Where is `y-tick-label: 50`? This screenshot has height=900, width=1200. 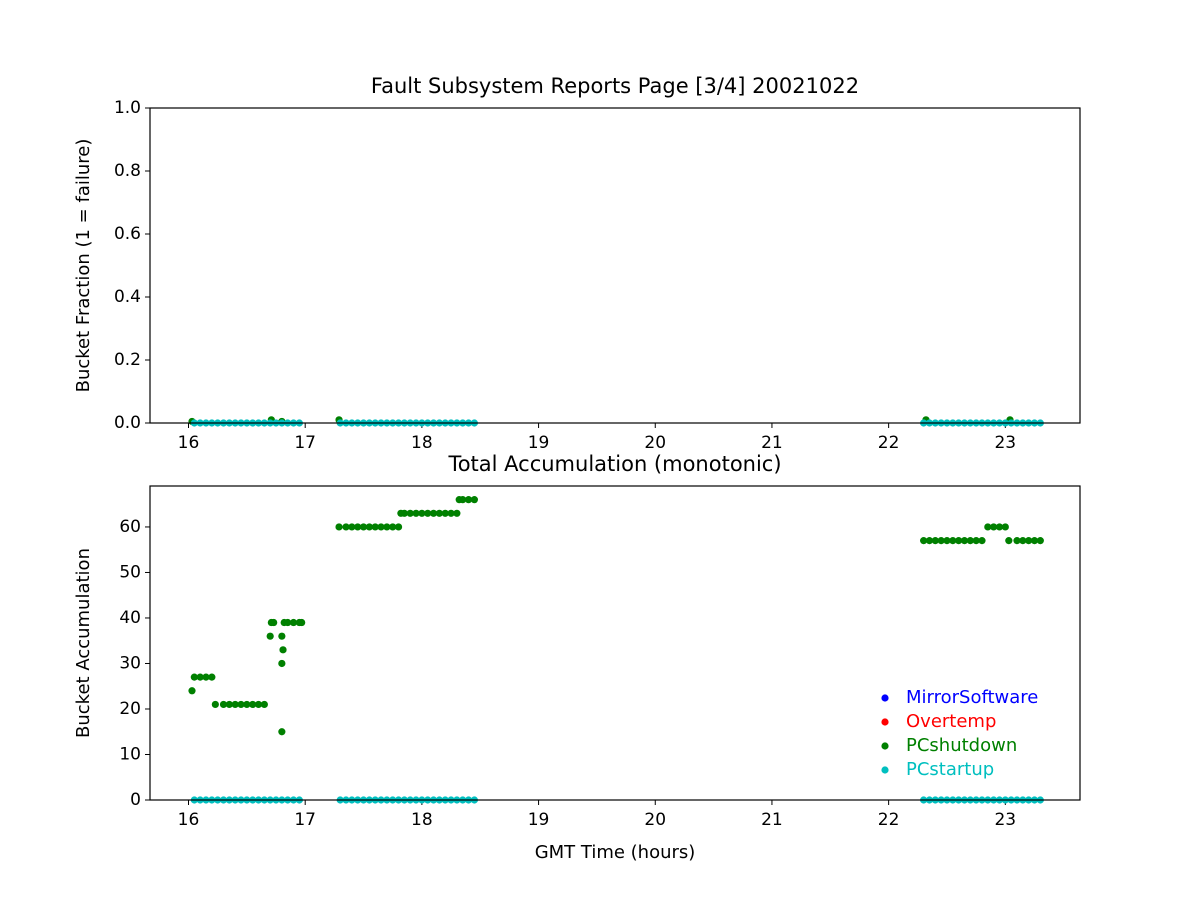
y-tick-label: 50 is located at coordinates (130, 572).